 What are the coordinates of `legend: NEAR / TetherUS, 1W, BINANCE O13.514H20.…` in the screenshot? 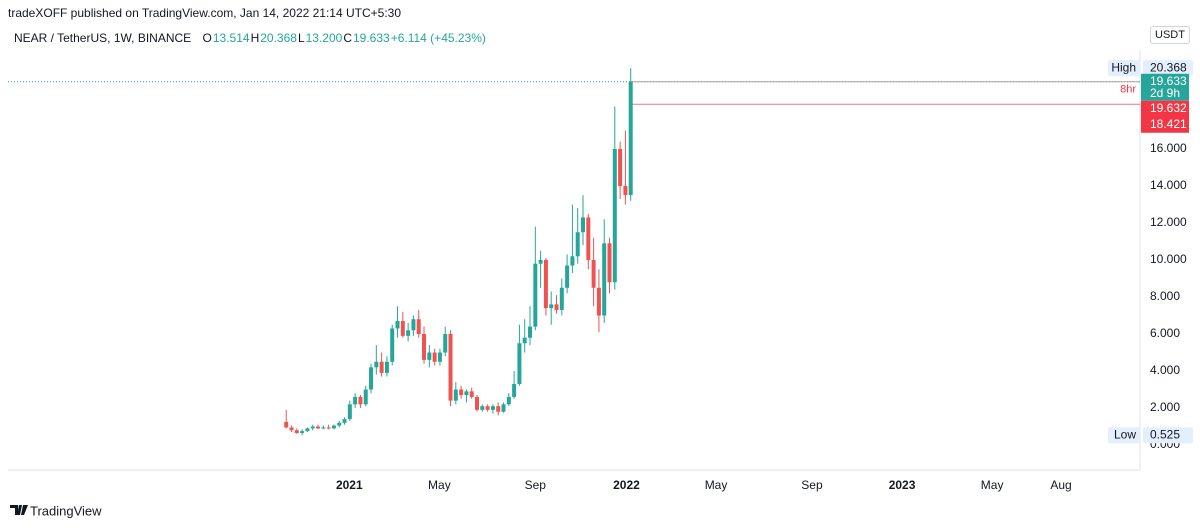 It's located at (250, 38).